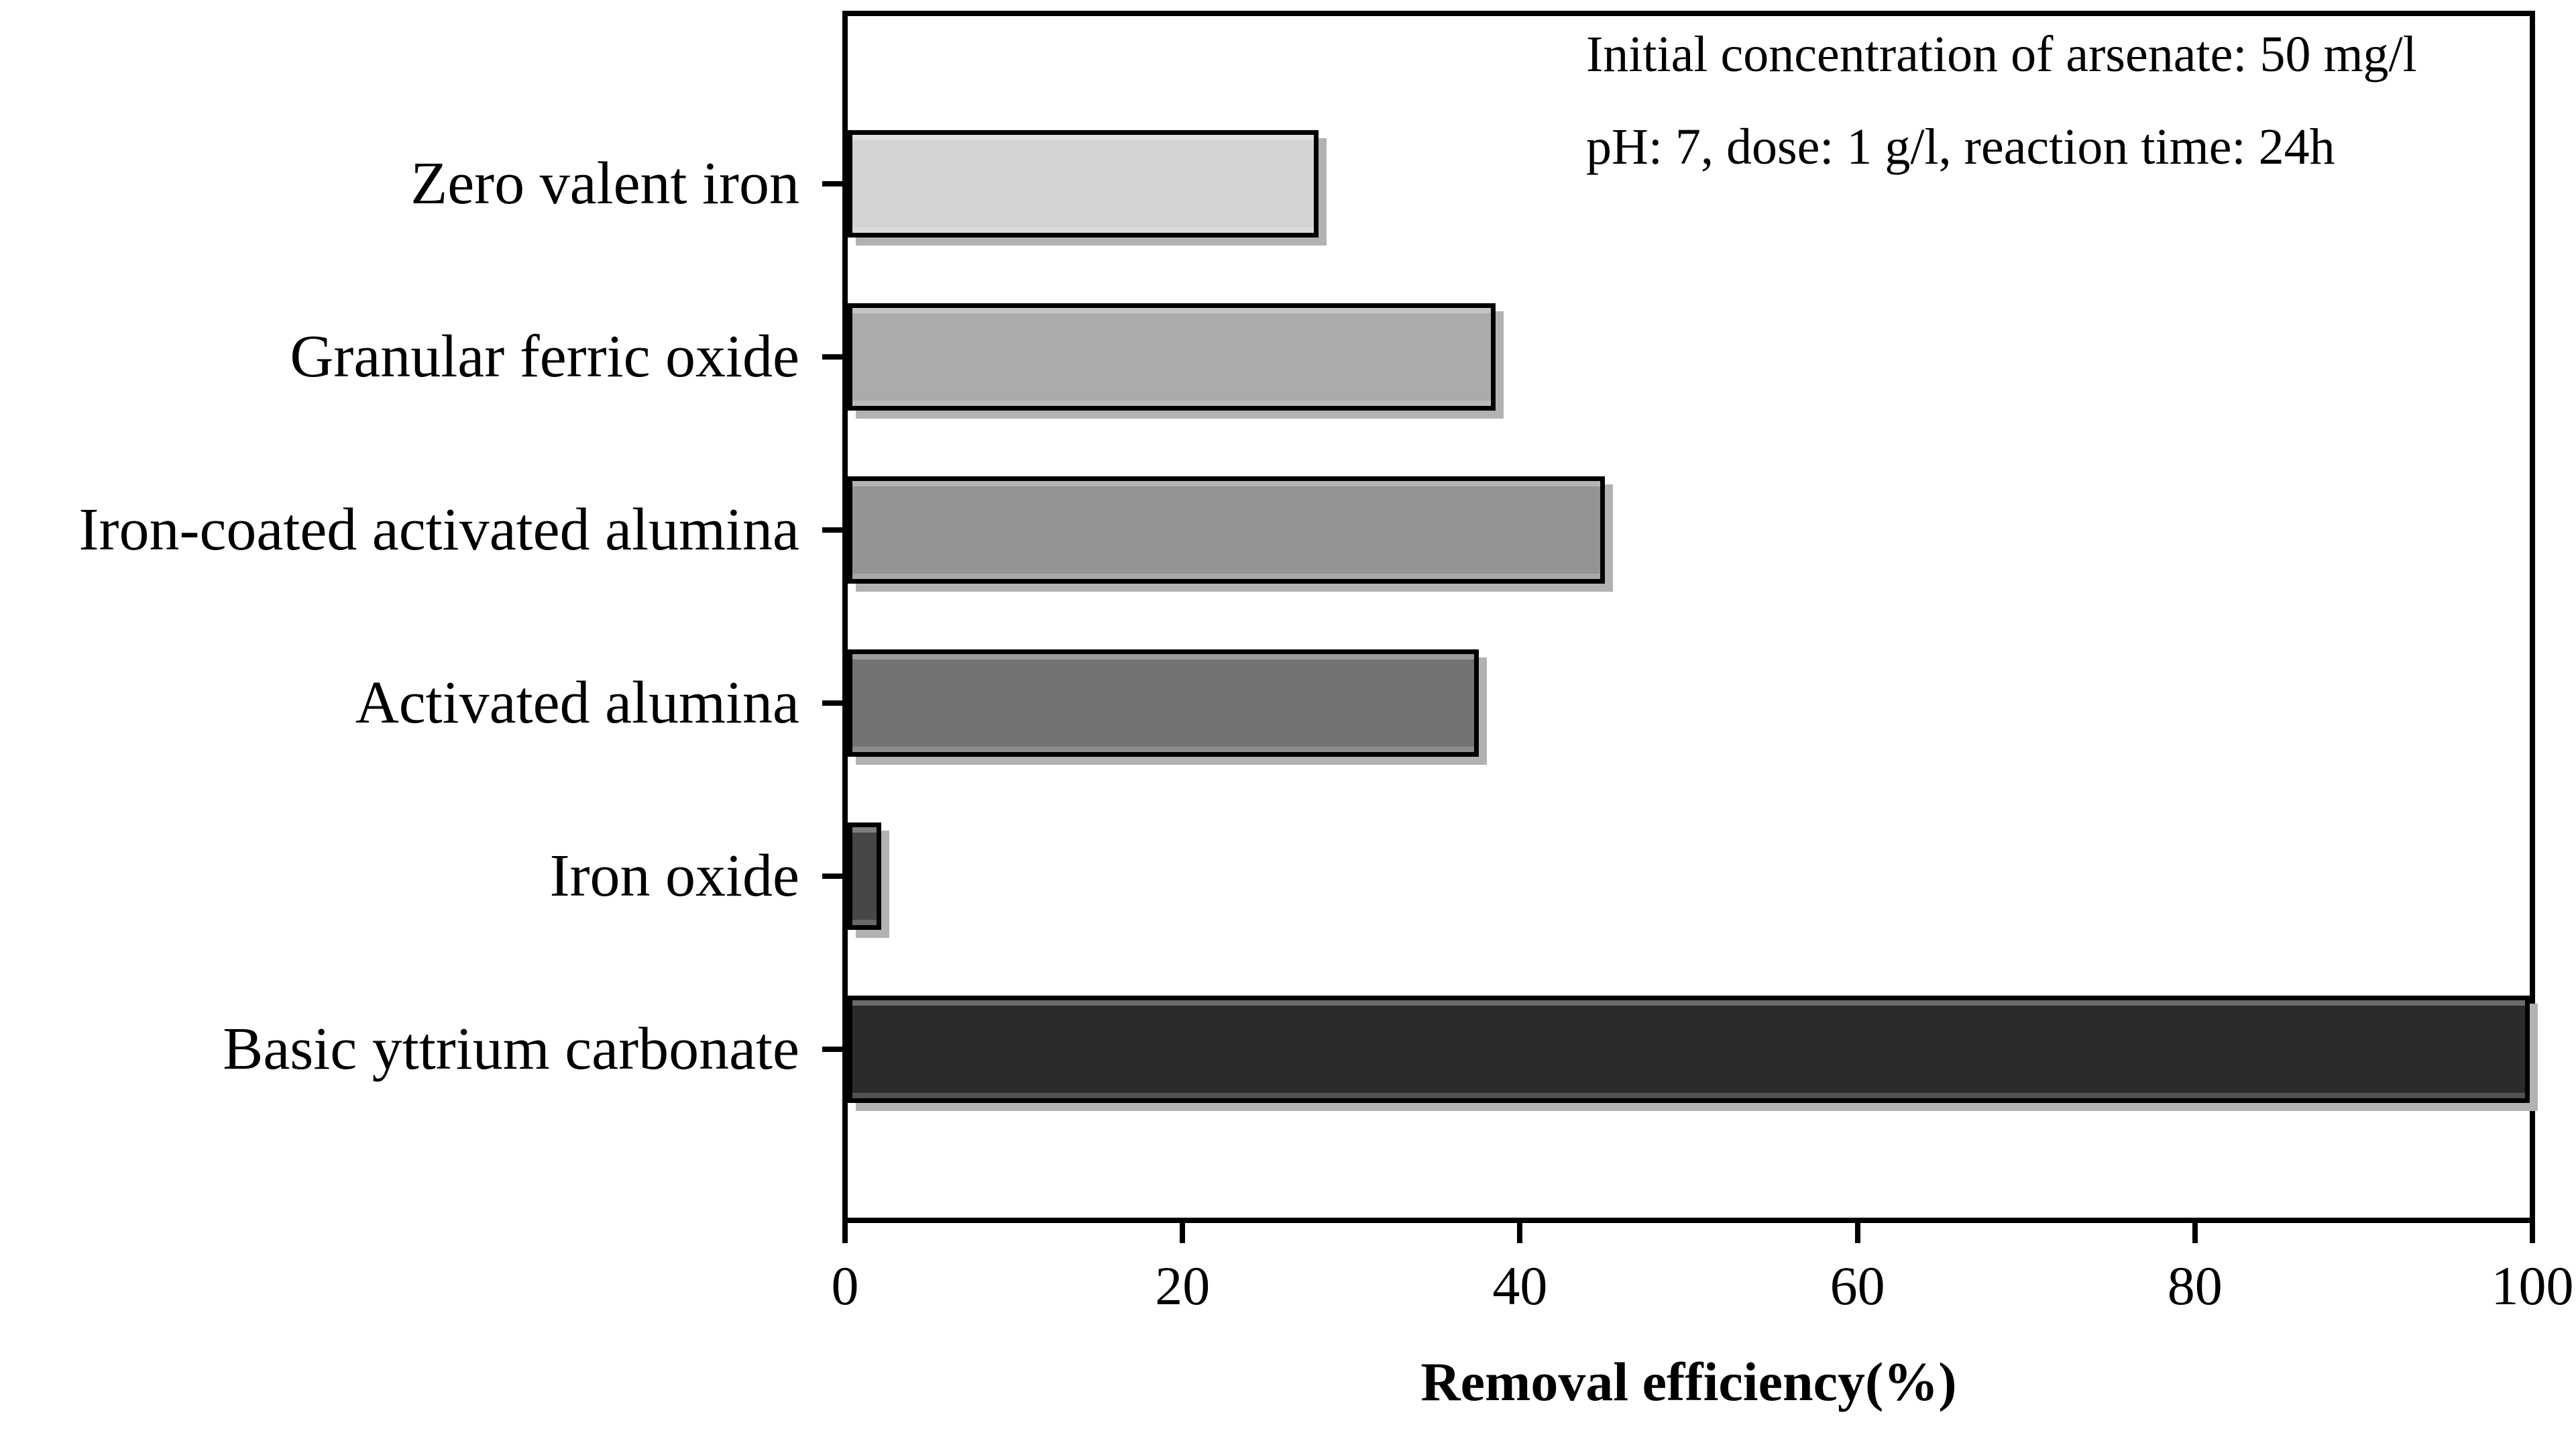 The height and width of the screenshot is (1431, 2576). What do you see at coordinates (1163, 703) in the screenshot?
I see `bar-activated-alumina` at bounding box center [1163, 703].